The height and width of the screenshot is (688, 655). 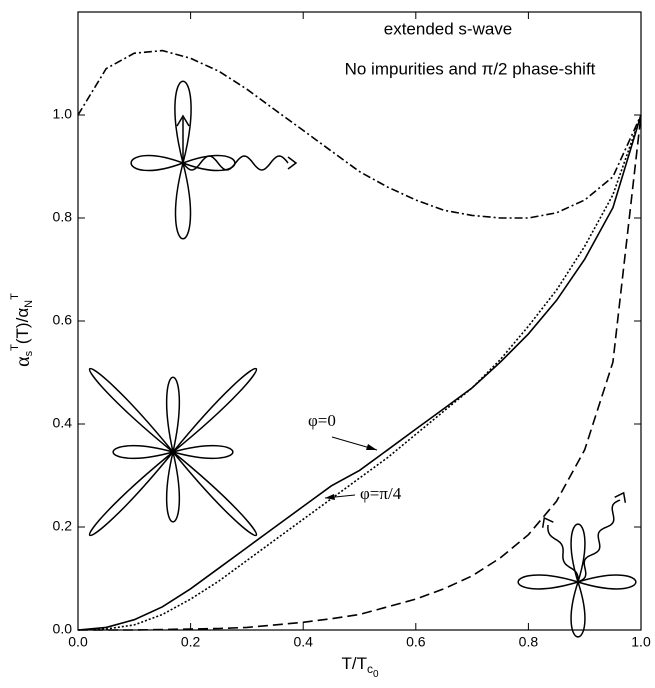 I want to click on y-tick-label: 0.0, so click(x=63, y=629).